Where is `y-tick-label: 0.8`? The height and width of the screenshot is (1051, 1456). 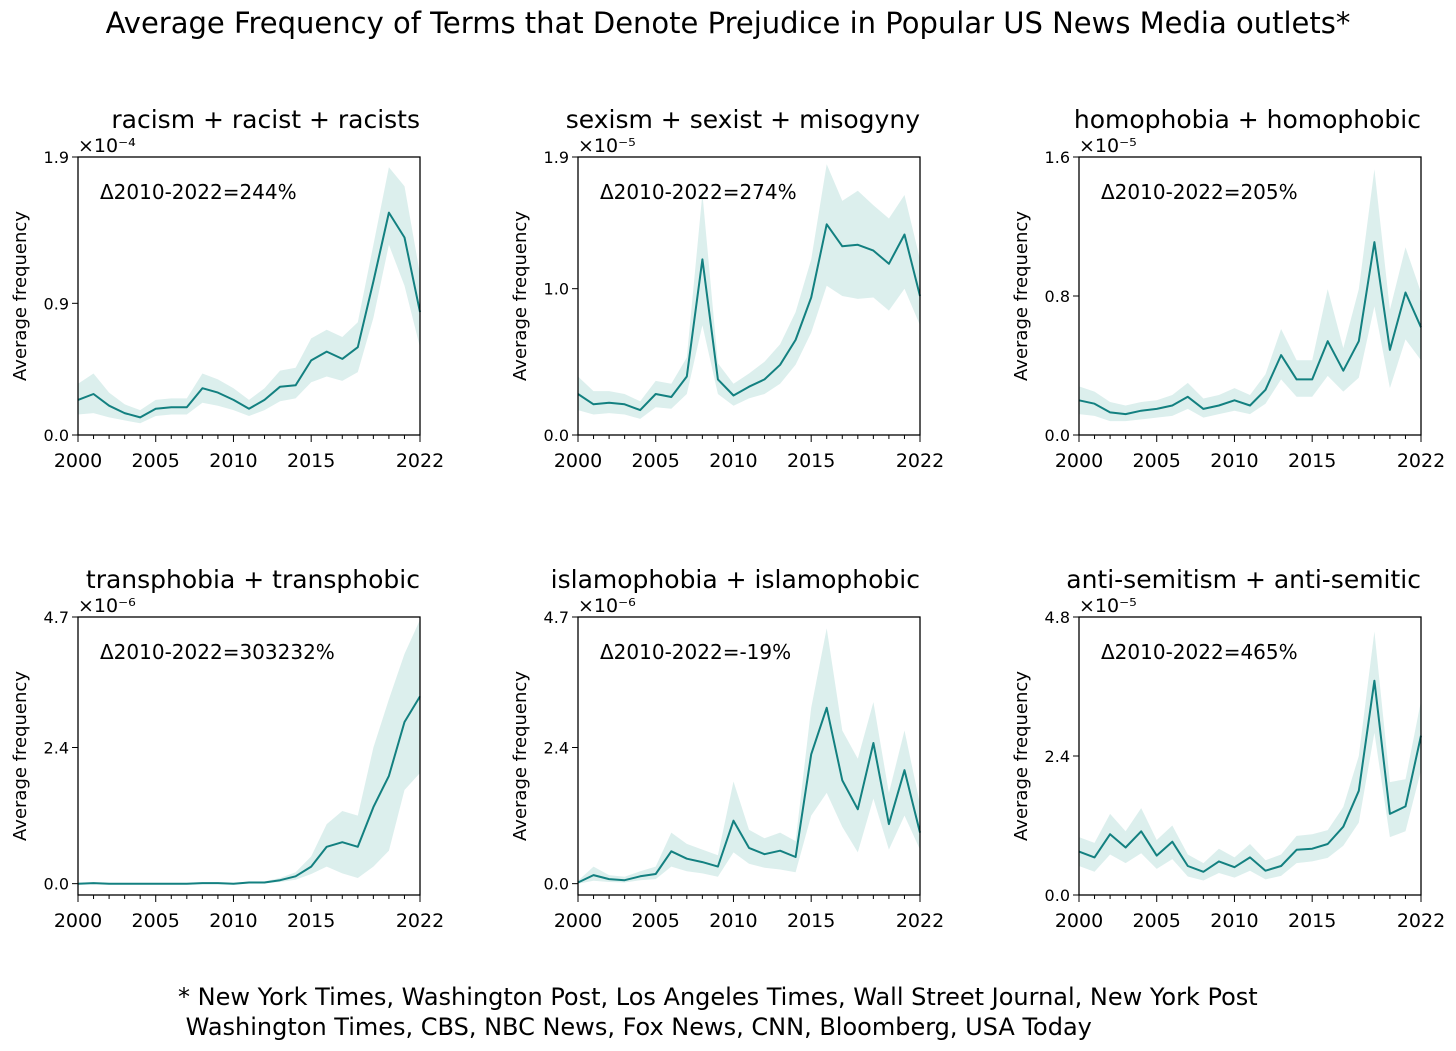 y-tick-label: 0.8 is located at coordinates (1057, 296).